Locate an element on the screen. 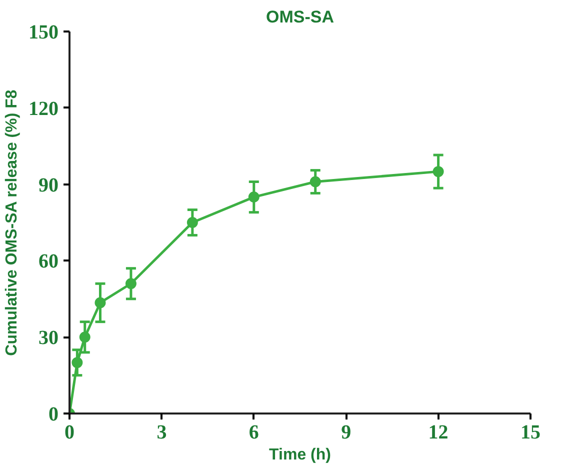  y-axis-title: Cumulative OMS-SA release (%) F8 is located at coordinates (12, 223).